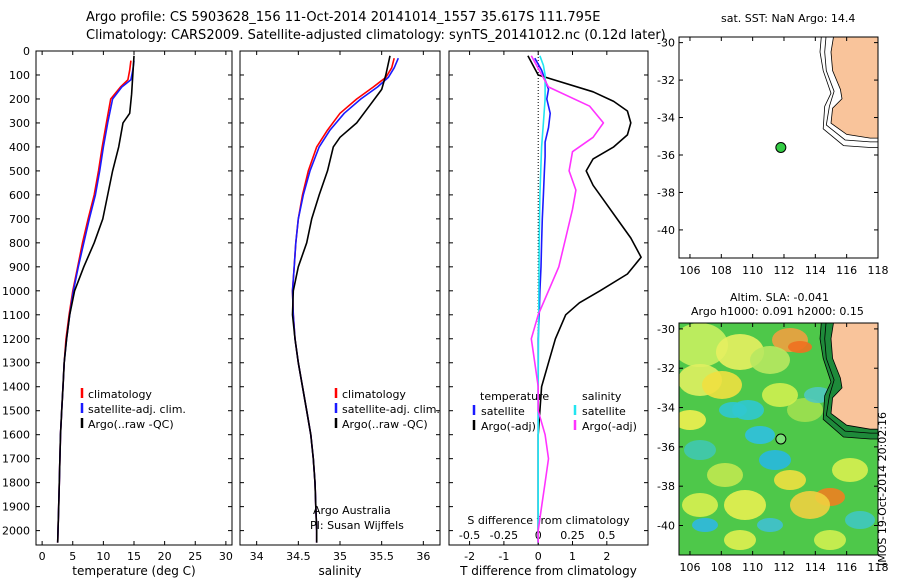 The width and height of the screenshot is (900, 580). What do you see at coordinates (340, 556) in the screenshot?
I see `x-tick-label: 35` at bounding box center [340, 556].